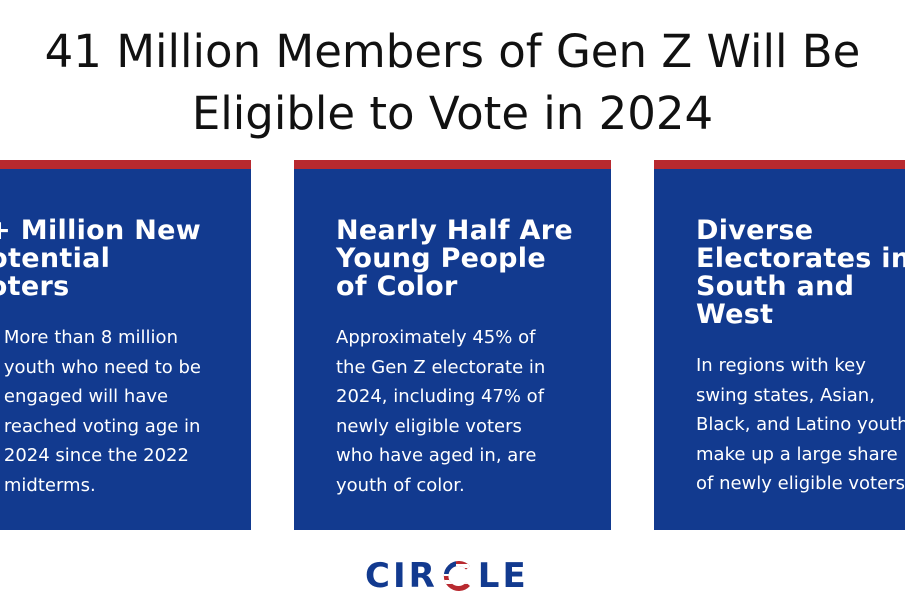 Image resolution: width=905 pixels, height=613 pixels. What do you see at coordinates (49, 485) in the screenshot?
I see `card-body-line: midterms.` at bounding box center [49, 485].